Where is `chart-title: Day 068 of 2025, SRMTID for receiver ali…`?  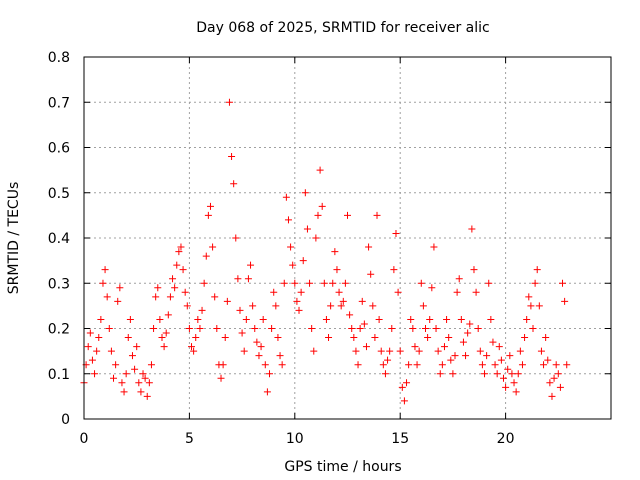 chart-title: Day 068 of 2025, SRMTID for receiver ali… is located at coordinates (342, 28).